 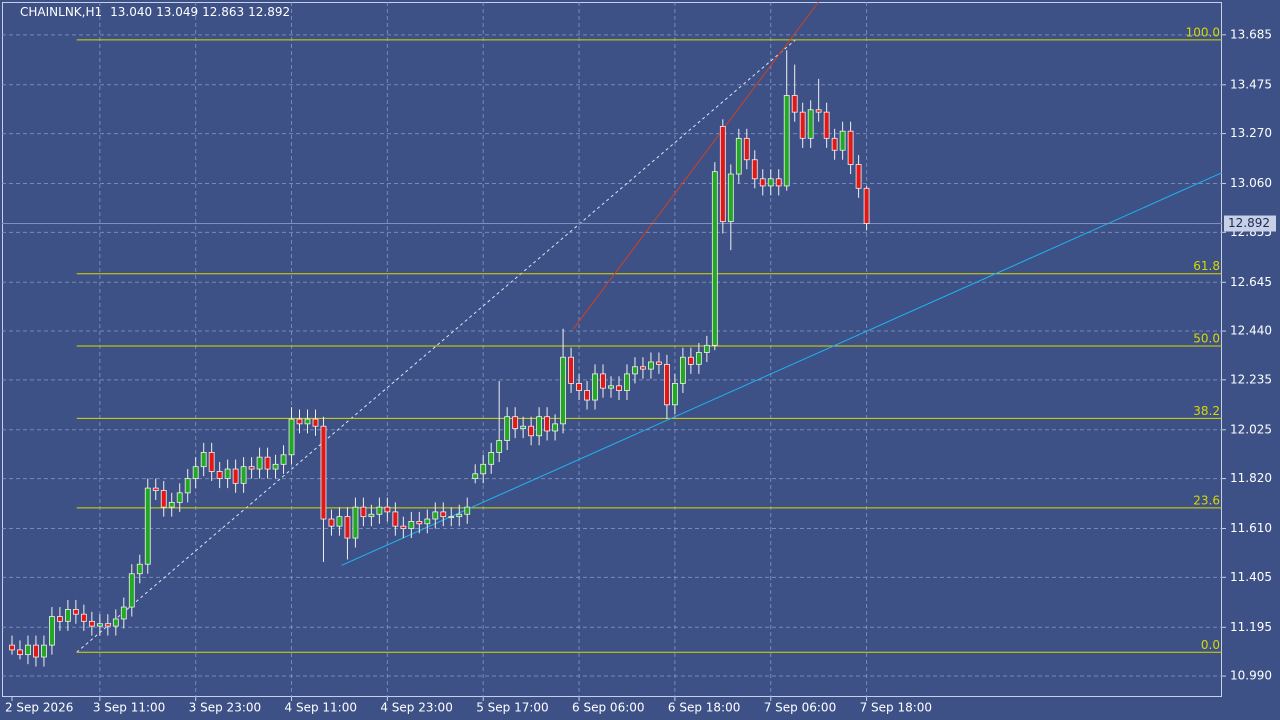 I want to click on symbol: CHAINLNK,H1, so click(x=61, y=12).